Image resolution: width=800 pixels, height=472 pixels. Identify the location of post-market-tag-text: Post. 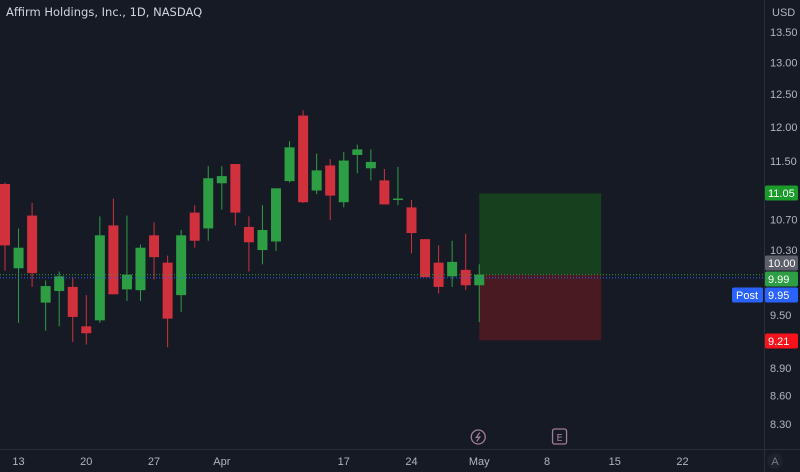
(747, 296).